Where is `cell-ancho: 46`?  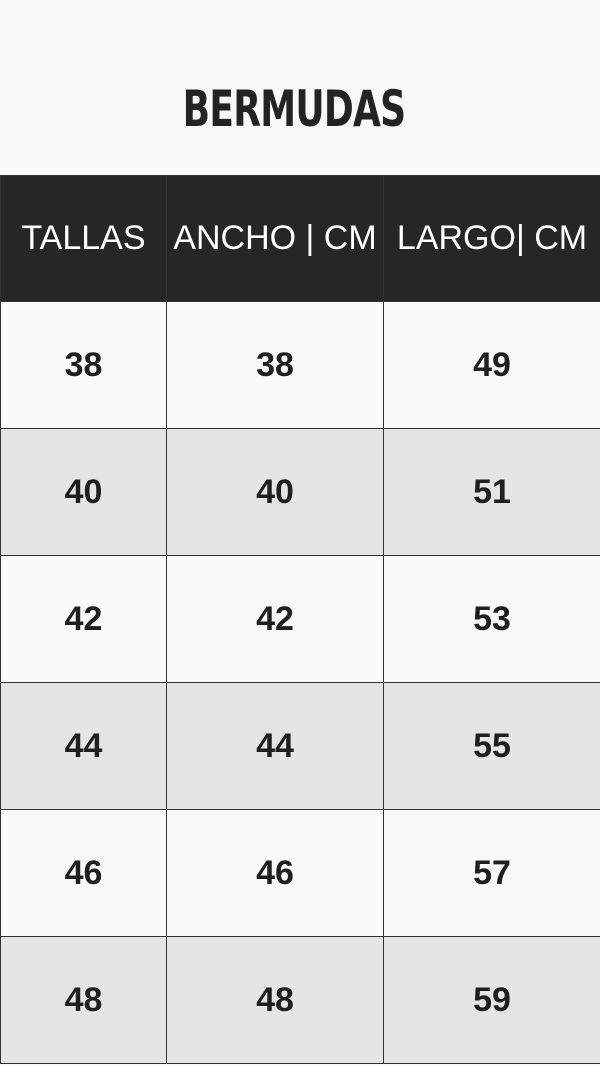 cell-ancho: 46 is located at coordinates (275, 873).